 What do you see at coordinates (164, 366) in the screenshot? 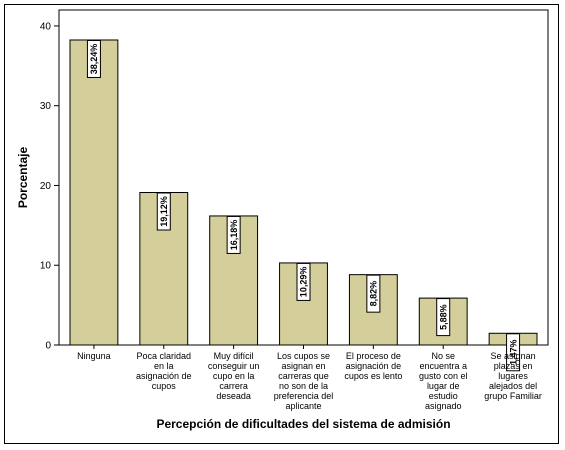
I see `x-tick-label: en la` at bounding box center [164, 366].